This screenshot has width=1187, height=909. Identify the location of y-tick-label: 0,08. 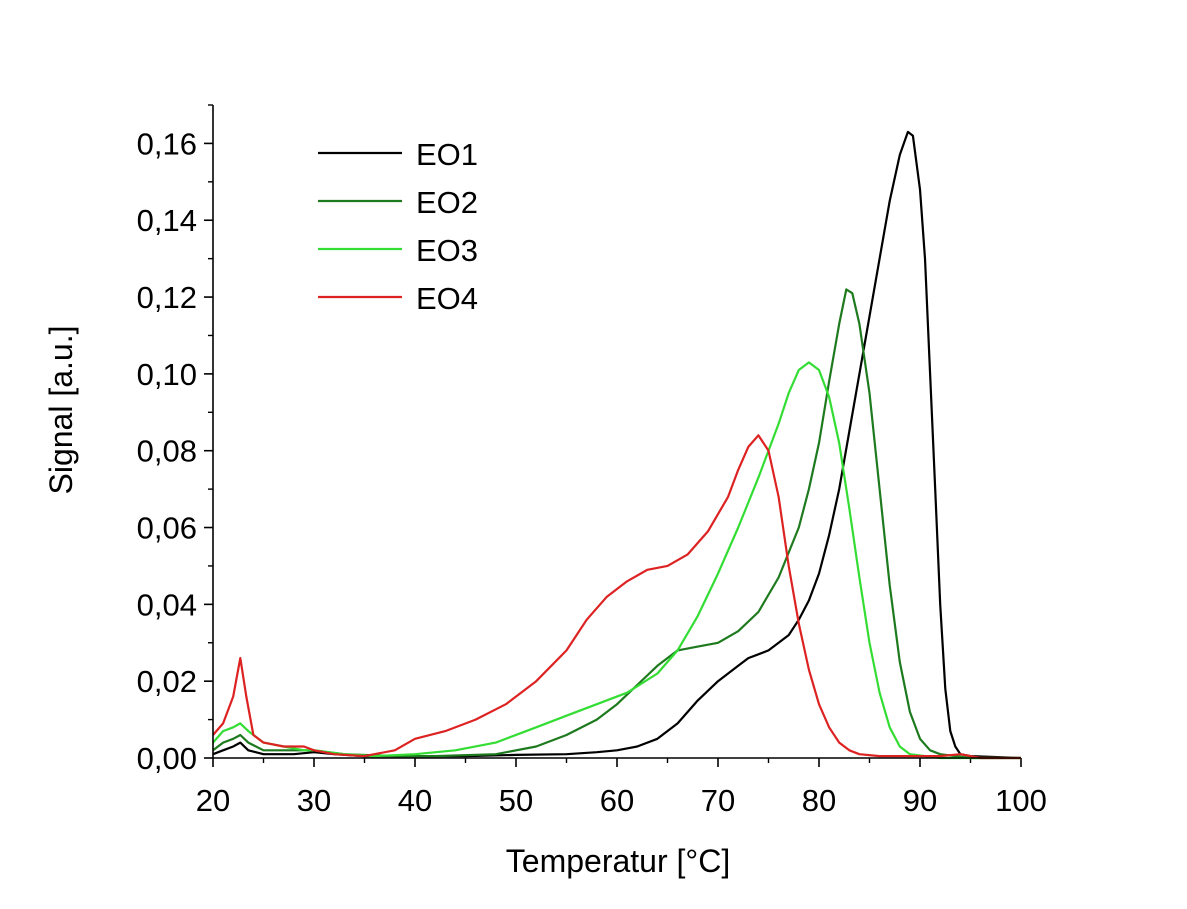
(167, 451).